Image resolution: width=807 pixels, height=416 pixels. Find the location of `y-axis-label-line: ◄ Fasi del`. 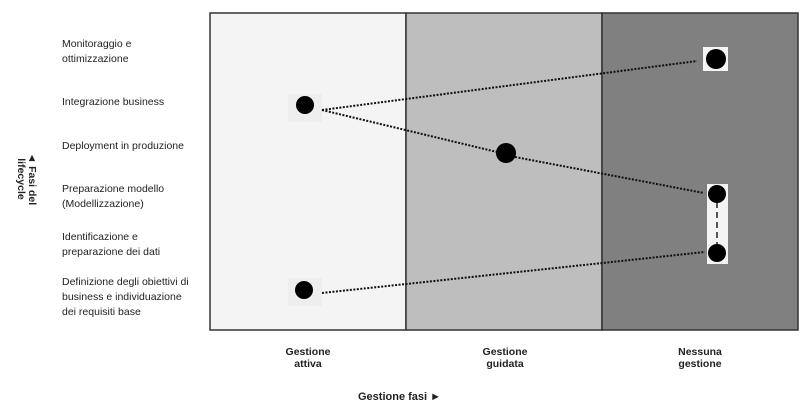

y-axis-label-line: ◄ Fasi del is located at coordinates (32, 179).